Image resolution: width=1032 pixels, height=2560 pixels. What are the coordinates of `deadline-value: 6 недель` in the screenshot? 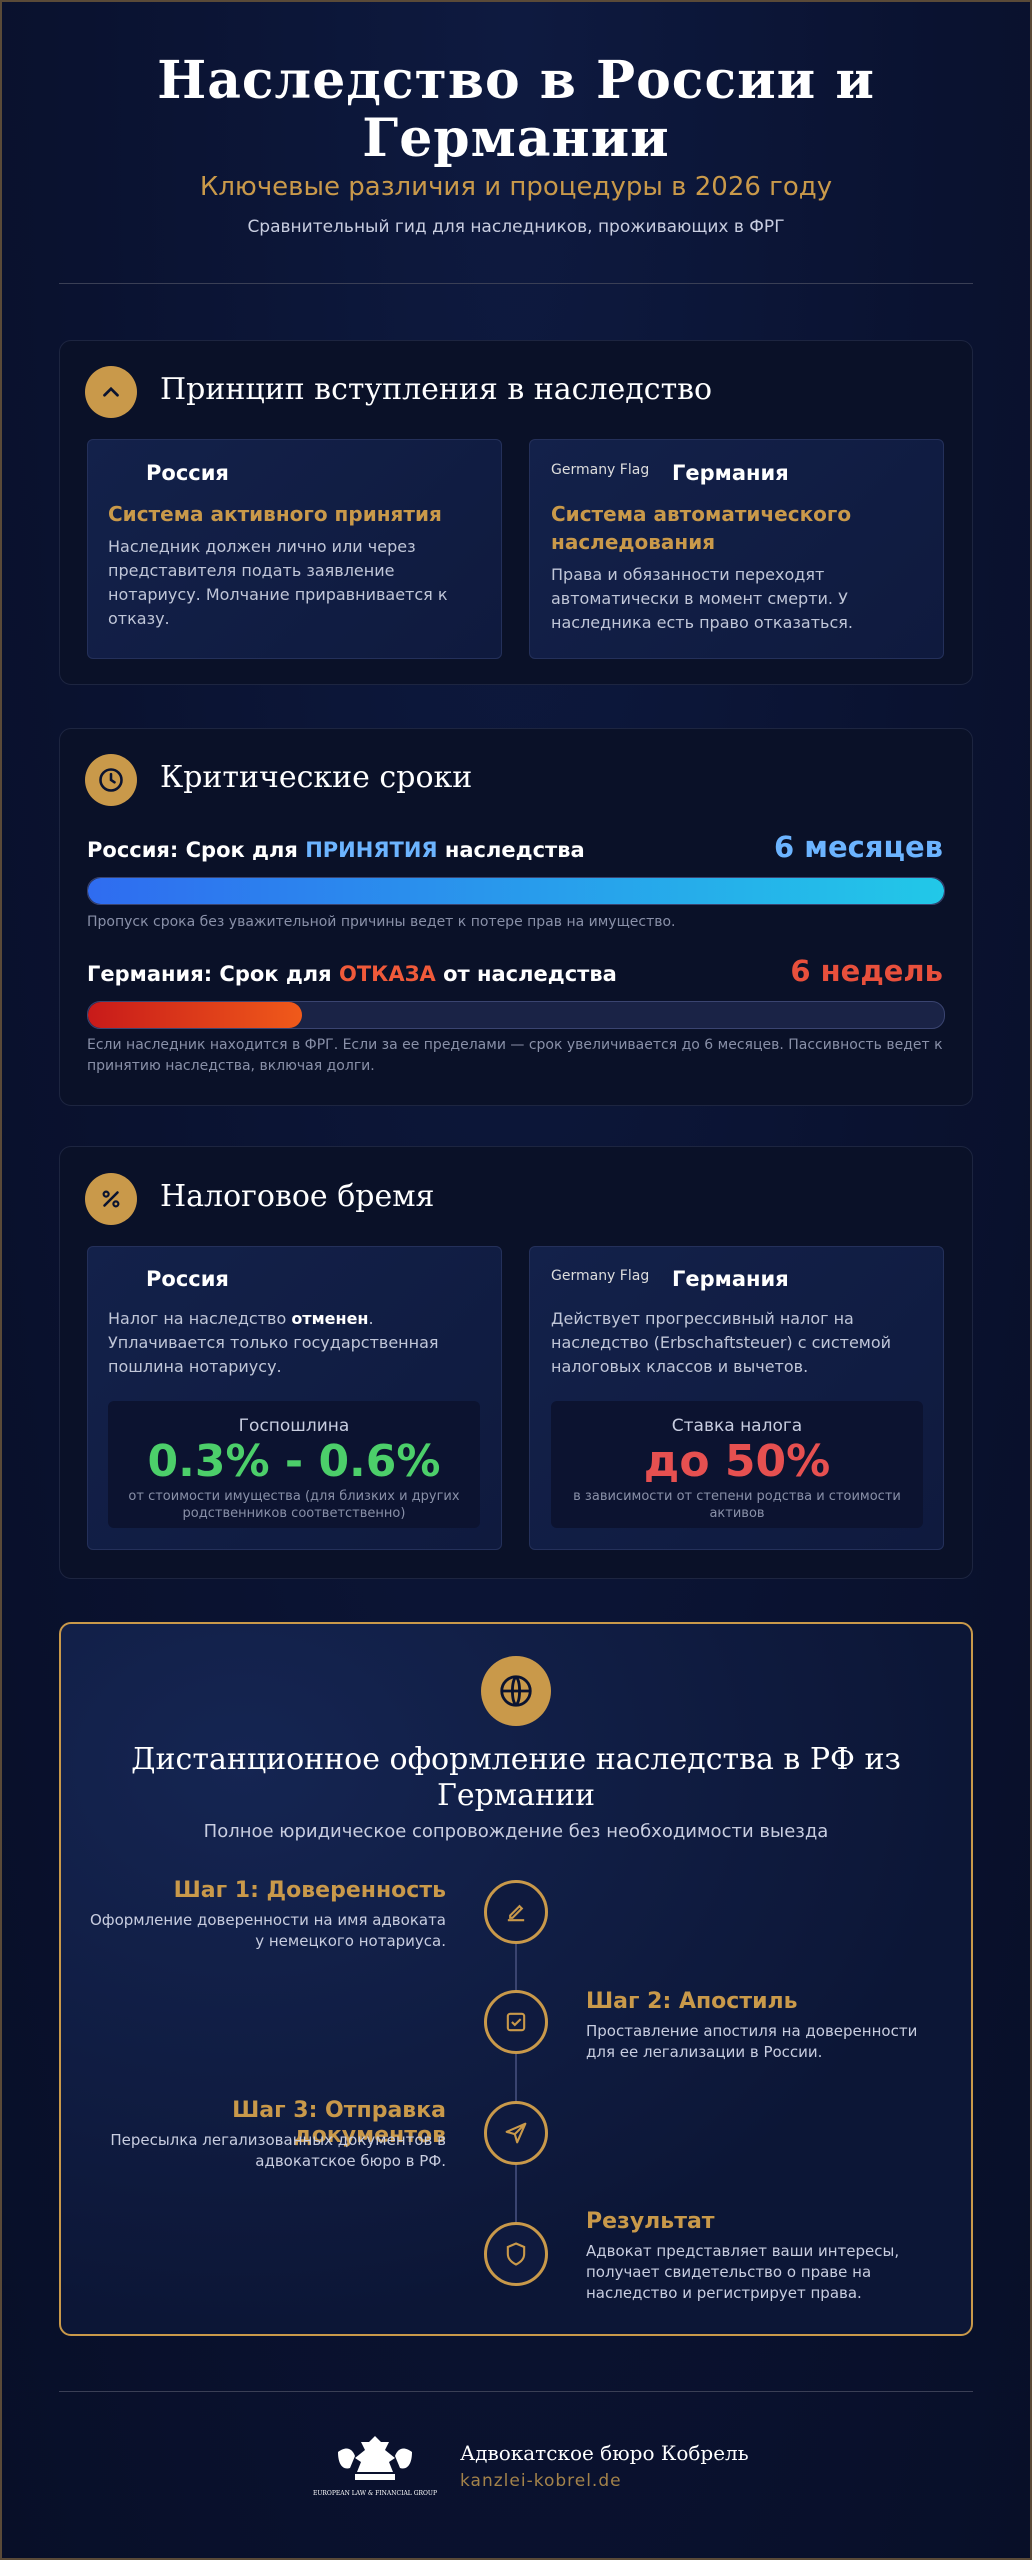 It's located at (866, 971).